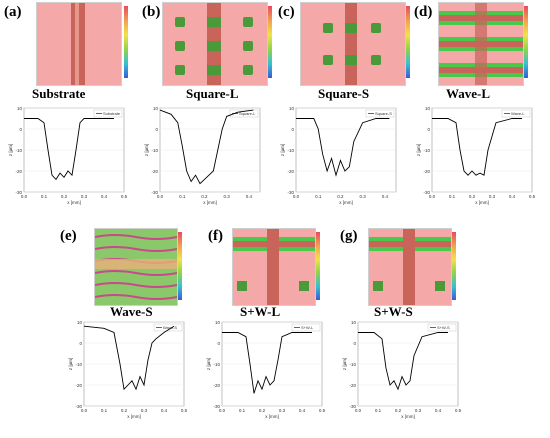  What do you see at coordinates (20, 129) in the screenshot?
I see `y-tick-label: 0` at bounding box center [20, 129].